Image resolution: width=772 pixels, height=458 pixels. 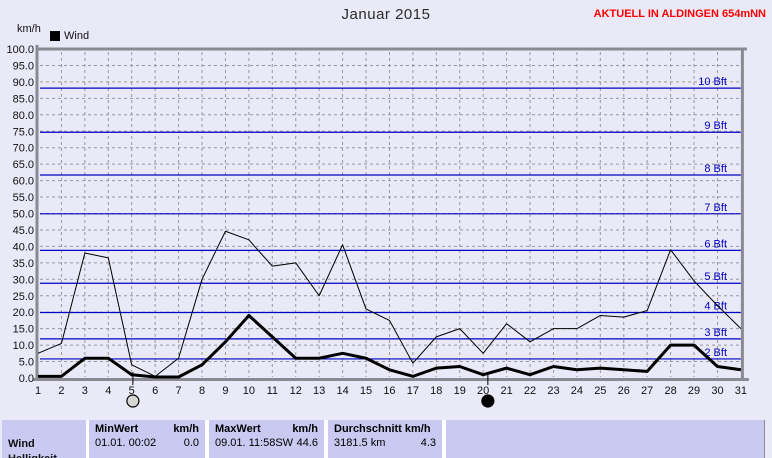 I want to click on y-tick-label: 100.0, so click(x=20, y=50).